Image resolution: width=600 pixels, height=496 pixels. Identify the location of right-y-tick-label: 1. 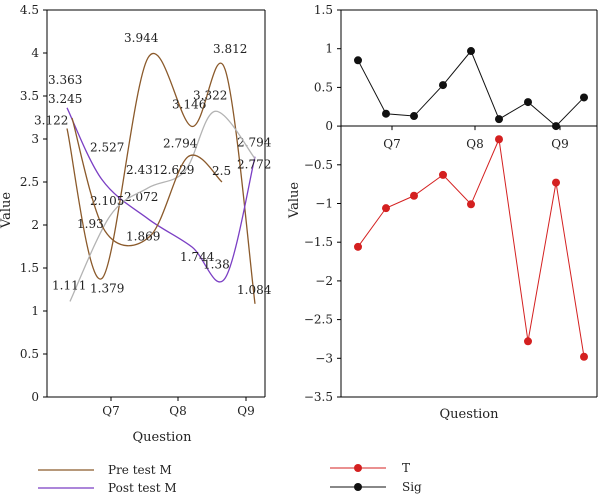
(329, 49).